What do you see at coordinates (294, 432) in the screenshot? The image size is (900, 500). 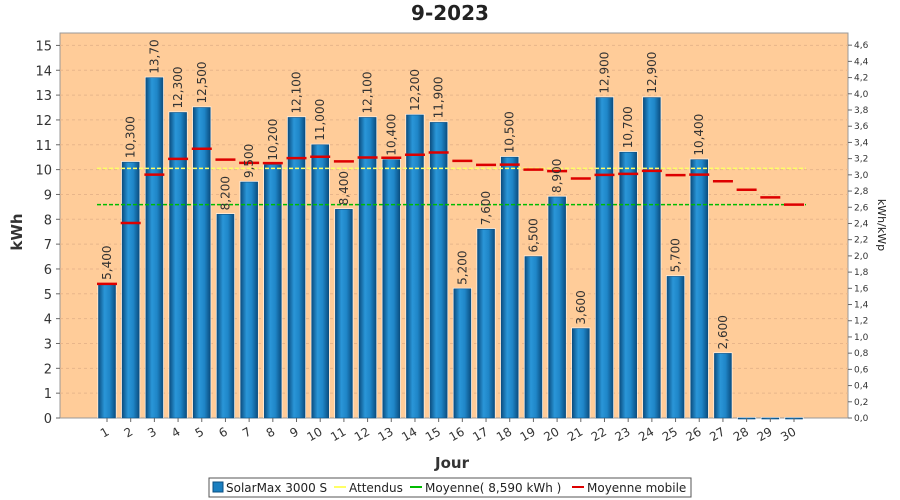 I see `x-tick-label: 9` at bounding box center [294, 432].